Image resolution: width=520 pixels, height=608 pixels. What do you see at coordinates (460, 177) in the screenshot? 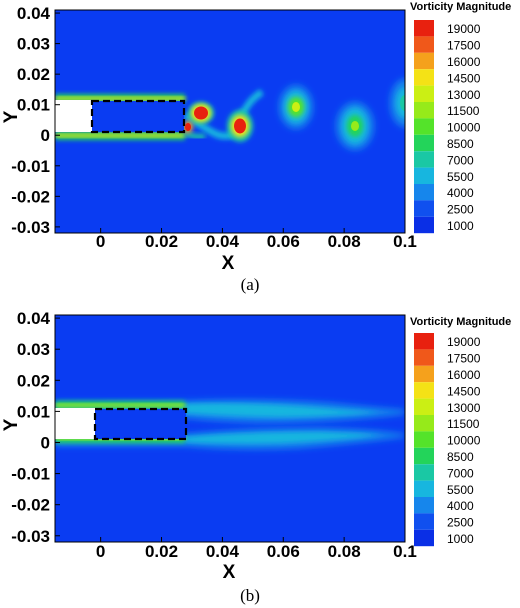
I see `legend-level-label: 5500` at bounding box center [460, 177].